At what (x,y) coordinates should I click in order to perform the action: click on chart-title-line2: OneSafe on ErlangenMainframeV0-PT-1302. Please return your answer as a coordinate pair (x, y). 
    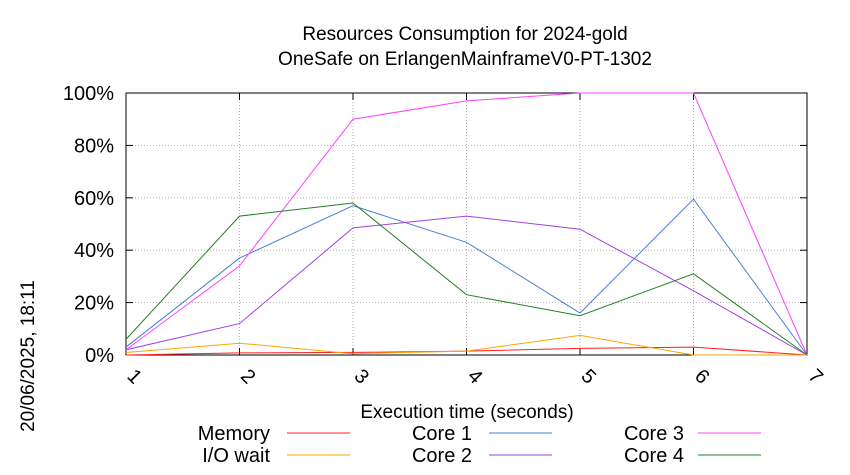
    Looking at the image, I should click on (465, 59).